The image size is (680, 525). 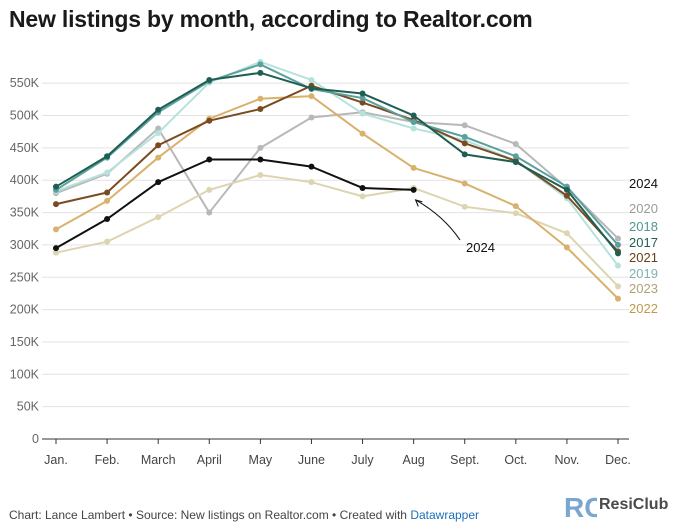 What do you see at coordinates (158, 460) in the screenshot?
I see `x-tick-label: March` at bounding box center [158, 460].